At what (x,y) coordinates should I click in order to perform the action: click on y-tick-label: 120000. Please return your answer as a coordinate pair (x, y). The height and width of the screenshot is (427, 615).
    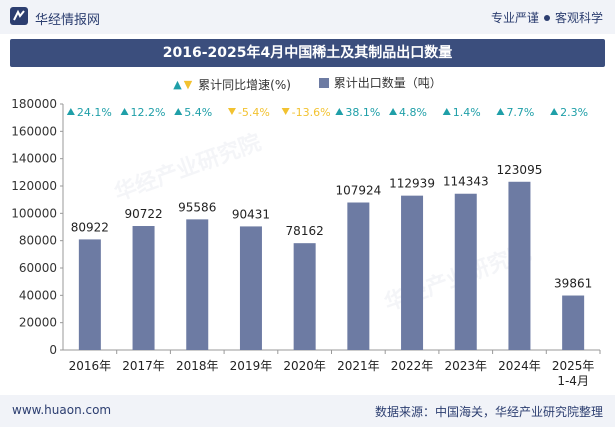
    Looking at the image, I should click on (34, 186).